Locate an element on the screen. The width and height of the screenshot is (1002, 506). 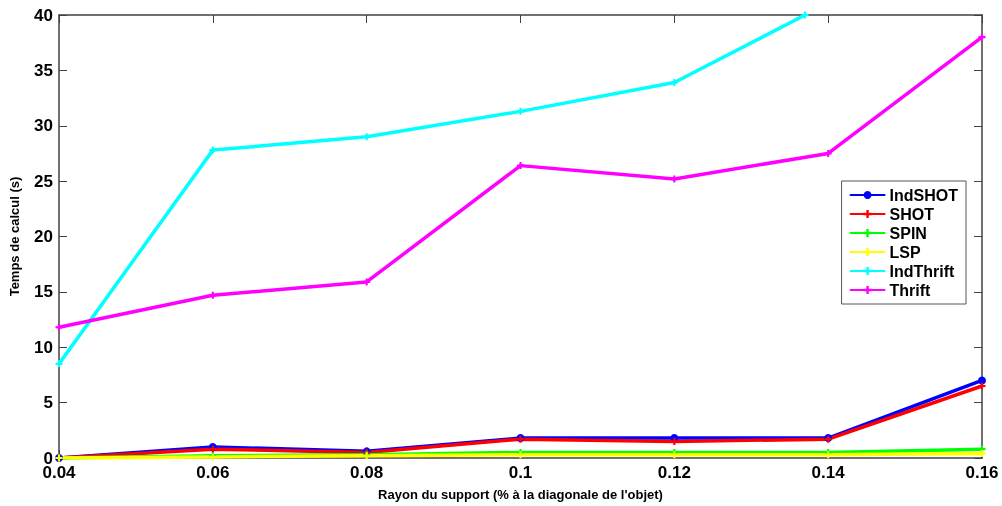
y-axis-title: Temps de calcul (s) is located at coordinates (14, 236).